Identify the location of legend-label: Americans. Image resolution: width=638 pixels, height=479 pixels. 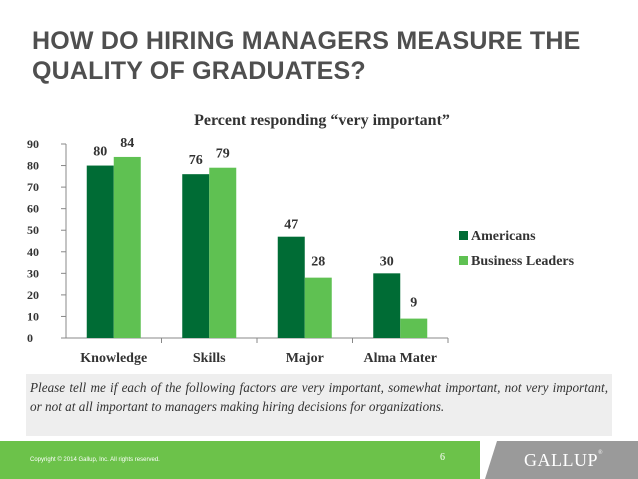
(503, 236).